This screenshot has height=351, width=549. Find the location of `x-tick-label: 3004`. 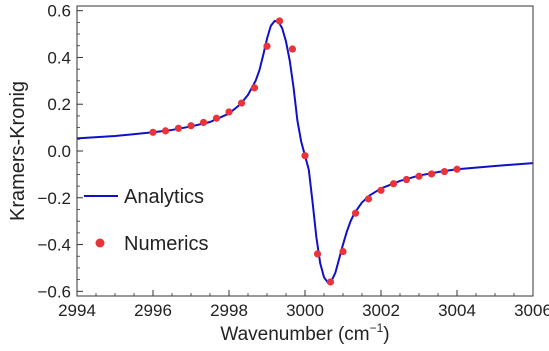

x-tick-label: 3004 is located at coordinates (457, 310).